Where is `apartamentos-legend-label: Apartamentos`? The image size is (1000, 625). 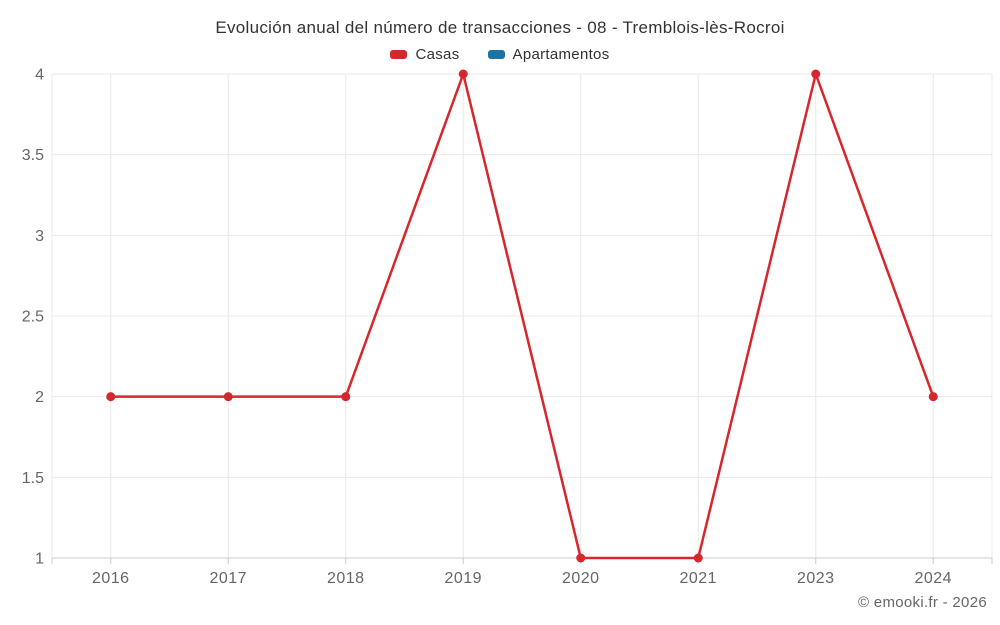
apartamentos-legend-label: Apartamentos is located at coordinates (561, 54).